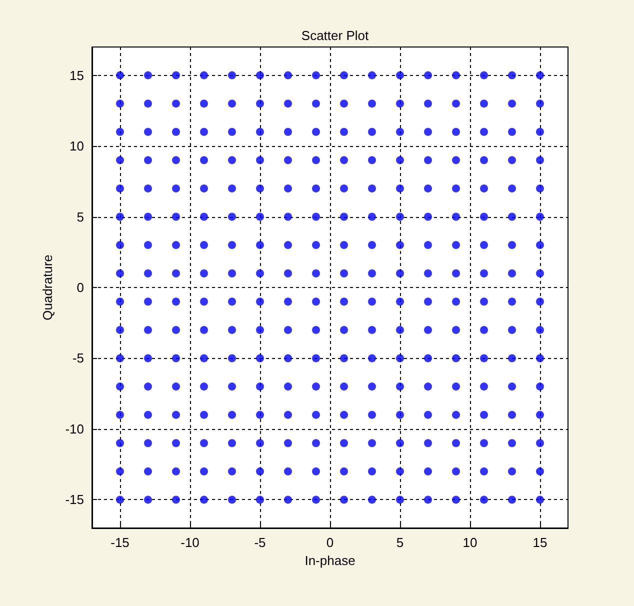  What do you see at coordinates (80, 287) in the screenshot?
I see `y-tick-label: 0` at bounding box center [80, 287].